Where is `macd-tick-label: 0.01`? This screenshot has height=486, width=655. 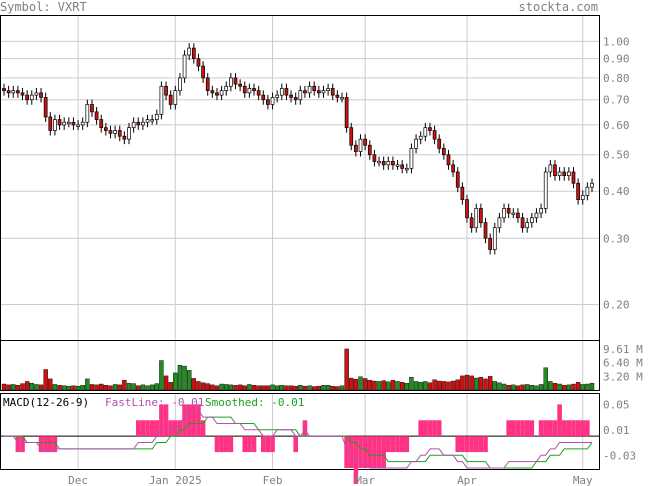 macd-tick-label: 0.01 is located at coordinates (616, 430).